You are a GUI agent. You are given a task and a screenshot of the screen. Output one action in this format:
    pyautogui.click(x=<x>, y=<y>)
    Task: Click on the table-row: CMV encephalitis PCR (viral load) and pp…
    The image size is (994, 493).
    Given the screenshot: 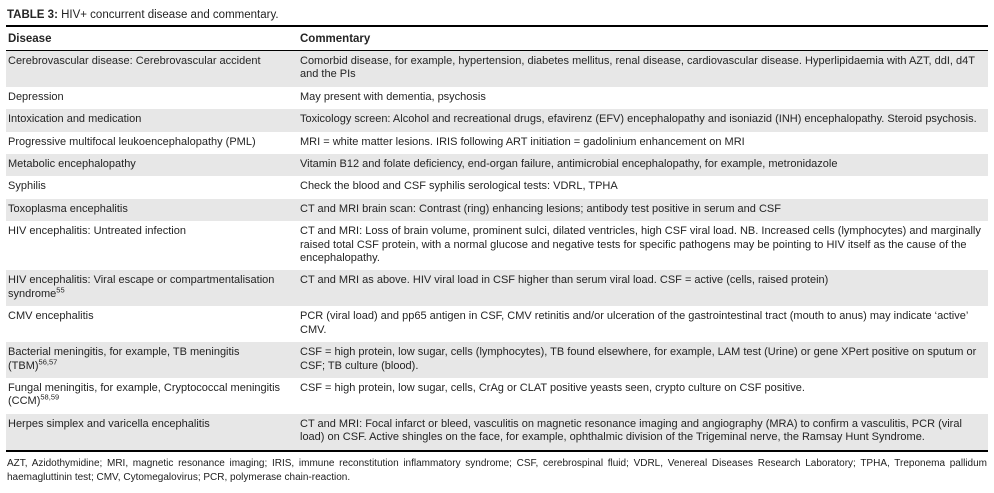 What is the action you would take?
    pyautogui.click(x=497, y=324)
    